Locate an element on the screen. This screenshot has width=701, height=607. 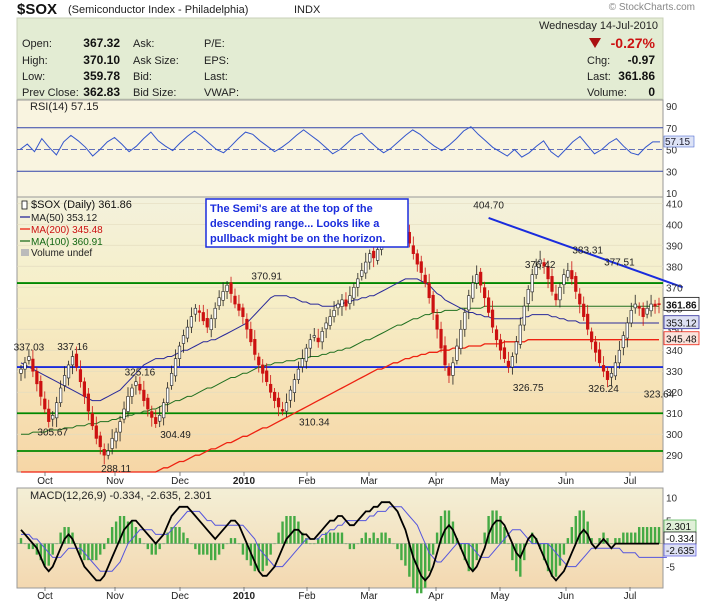
price-tick-label: 300 is located at coordinates (674, 435).